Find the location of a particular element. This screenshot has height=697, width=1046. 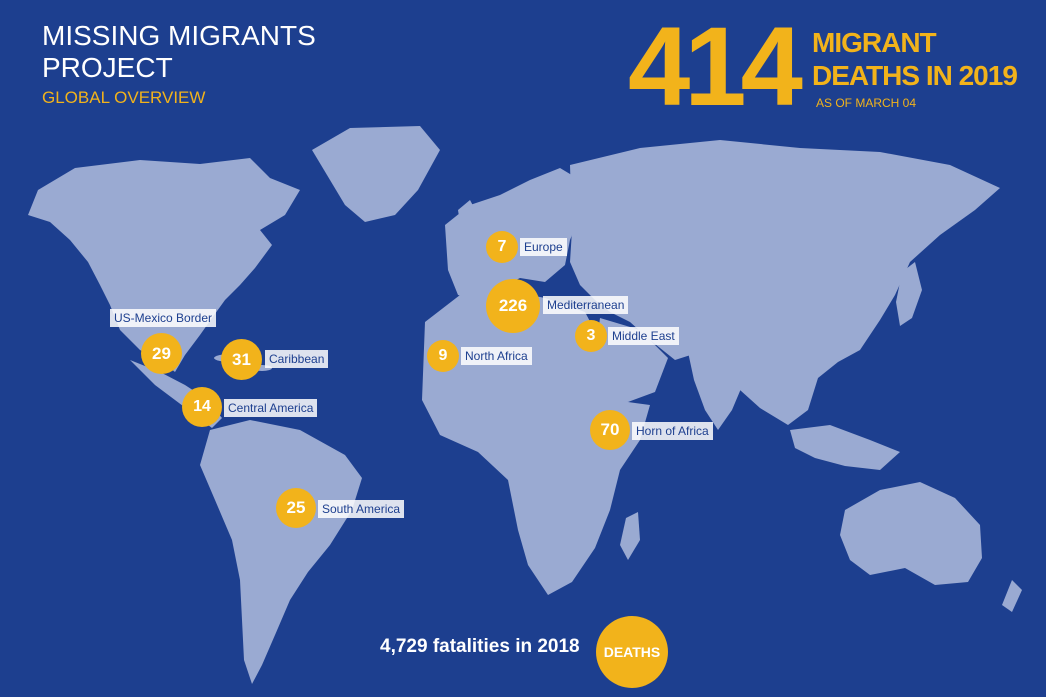

uk-landmass is located at coordinates (468, 218).